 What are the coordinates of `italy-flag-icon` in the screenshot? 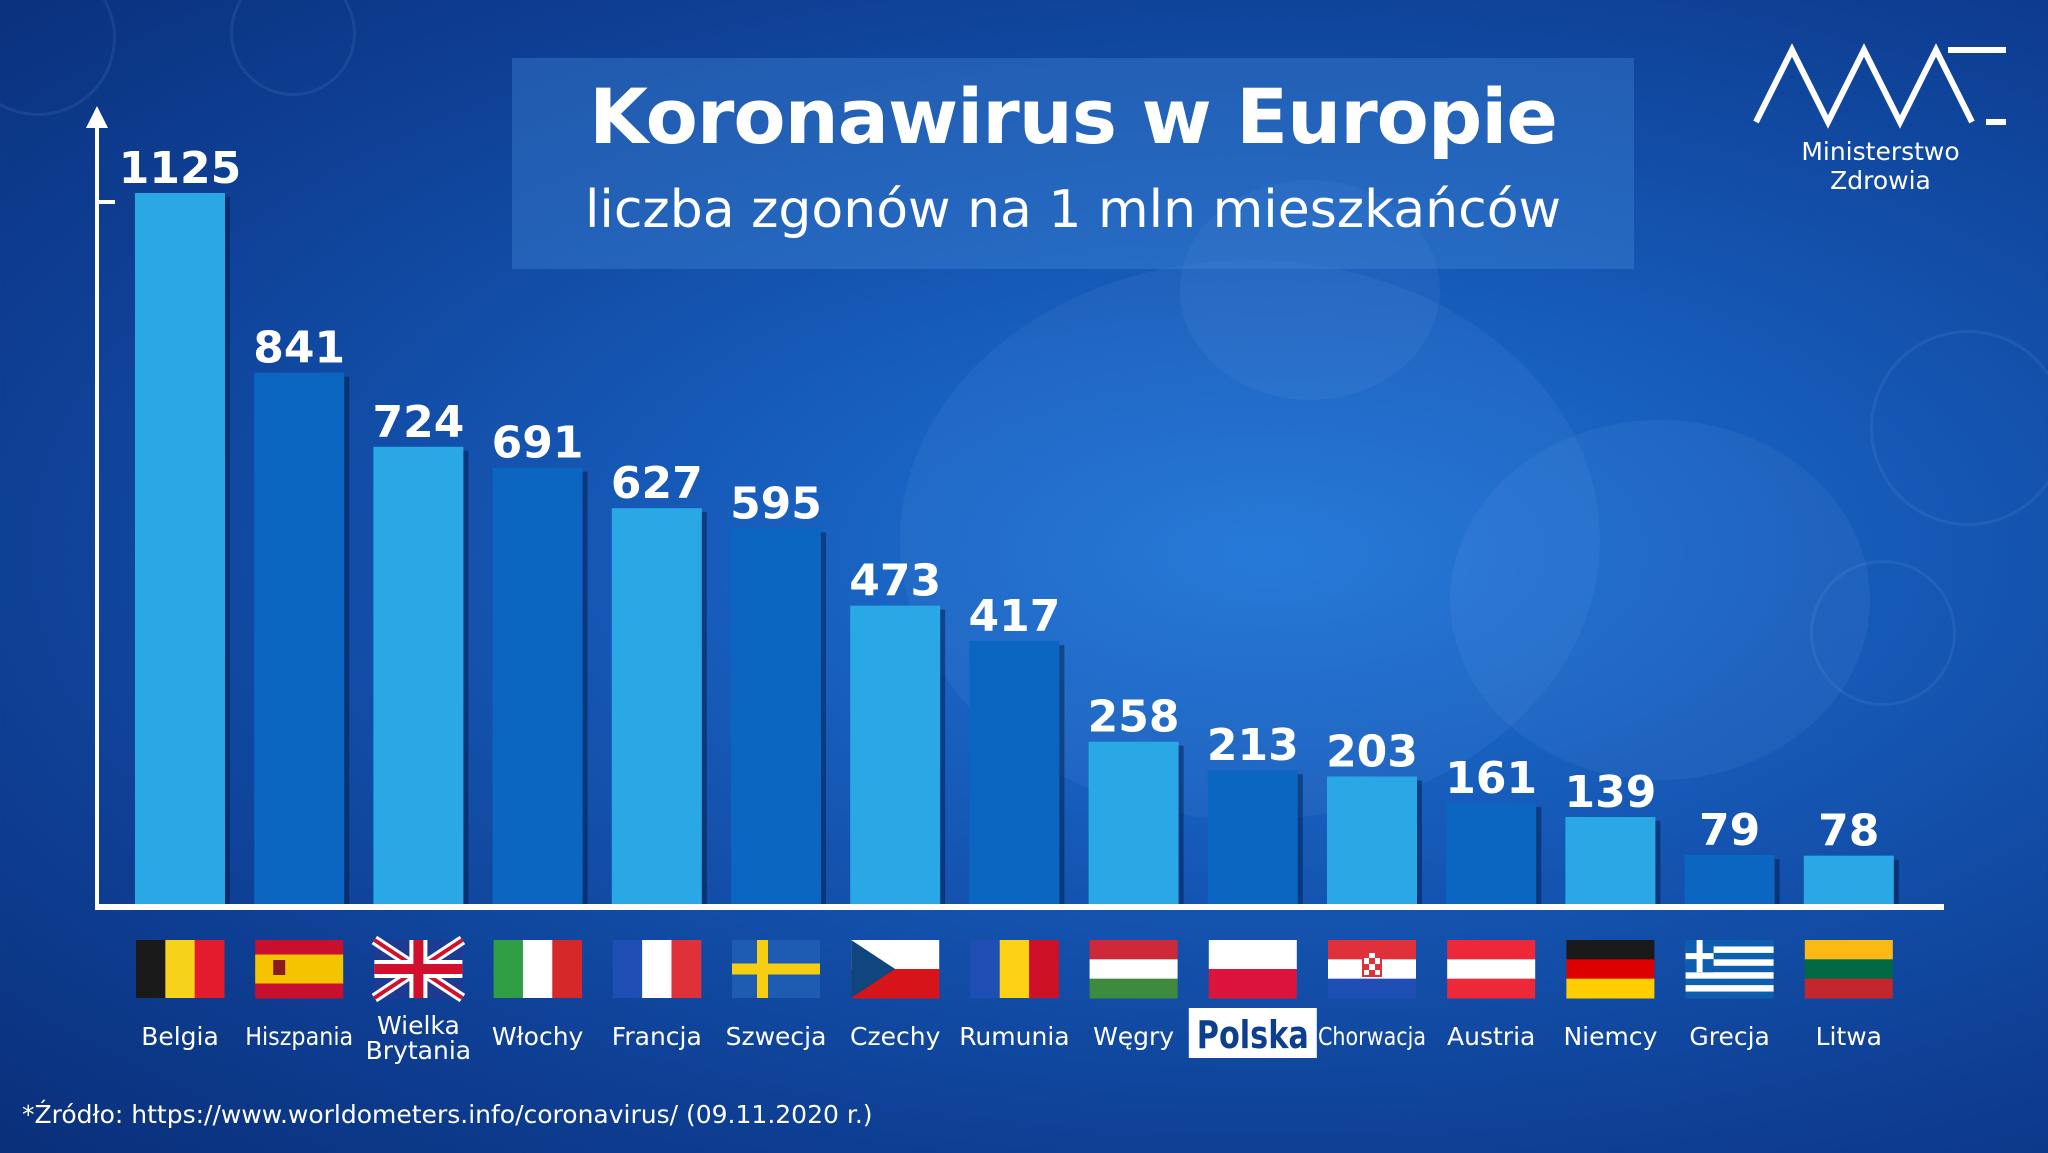 It's located at (538, 969).